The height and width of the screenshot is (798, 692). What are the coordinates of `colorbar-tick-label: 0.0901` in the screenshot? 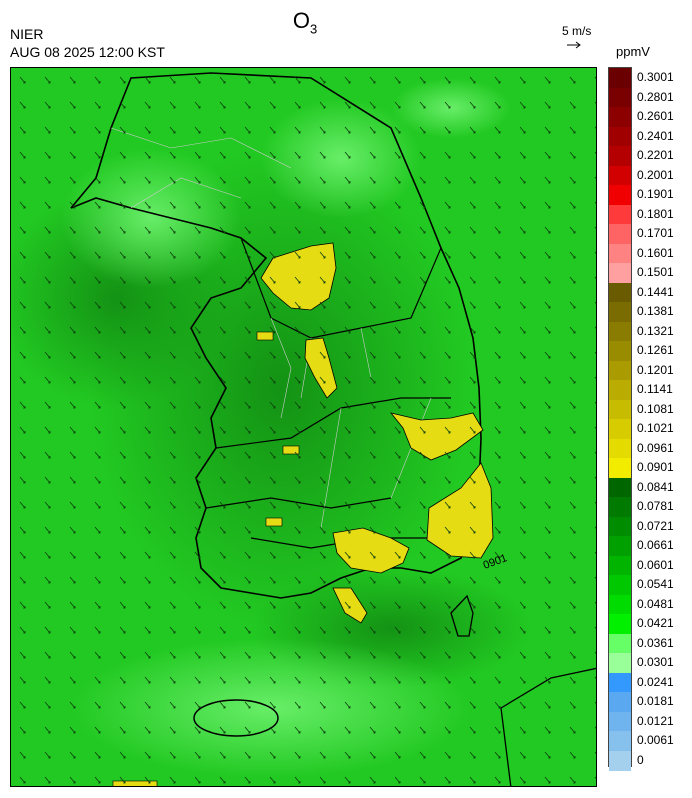 It's located at (655, 467).